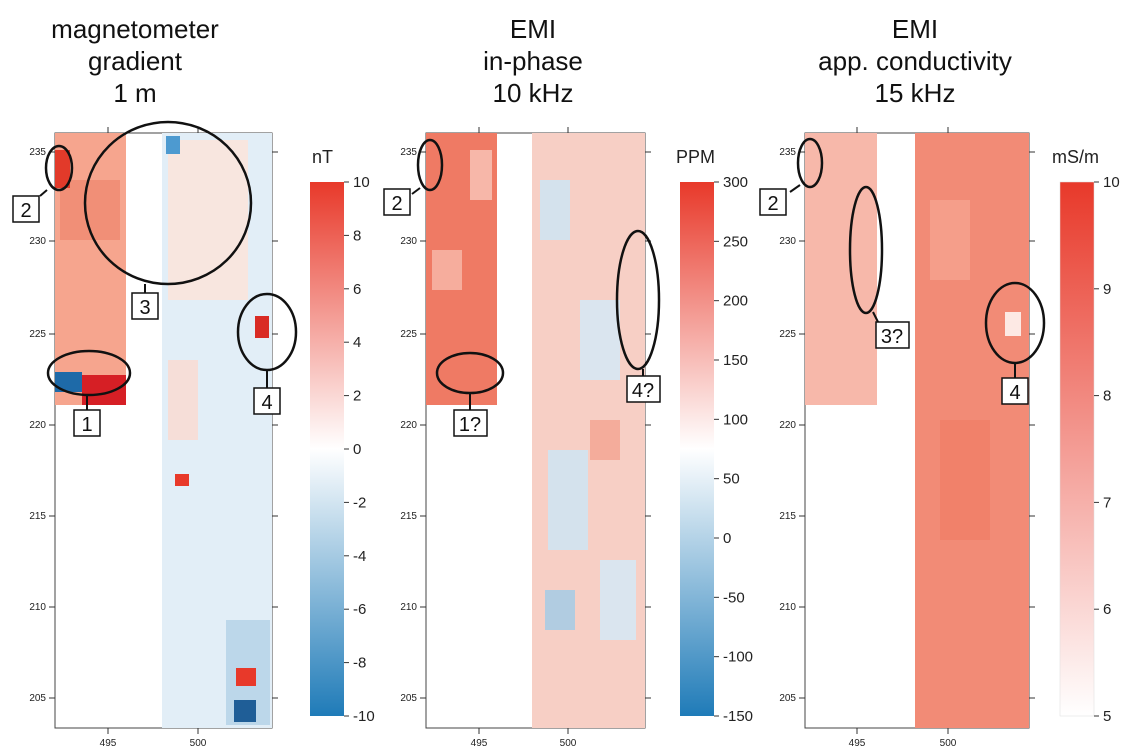 The height and width of the screenshot is (751, 1131). I want to click on panel1-xtick-label-500: 500, so click(198, 743).